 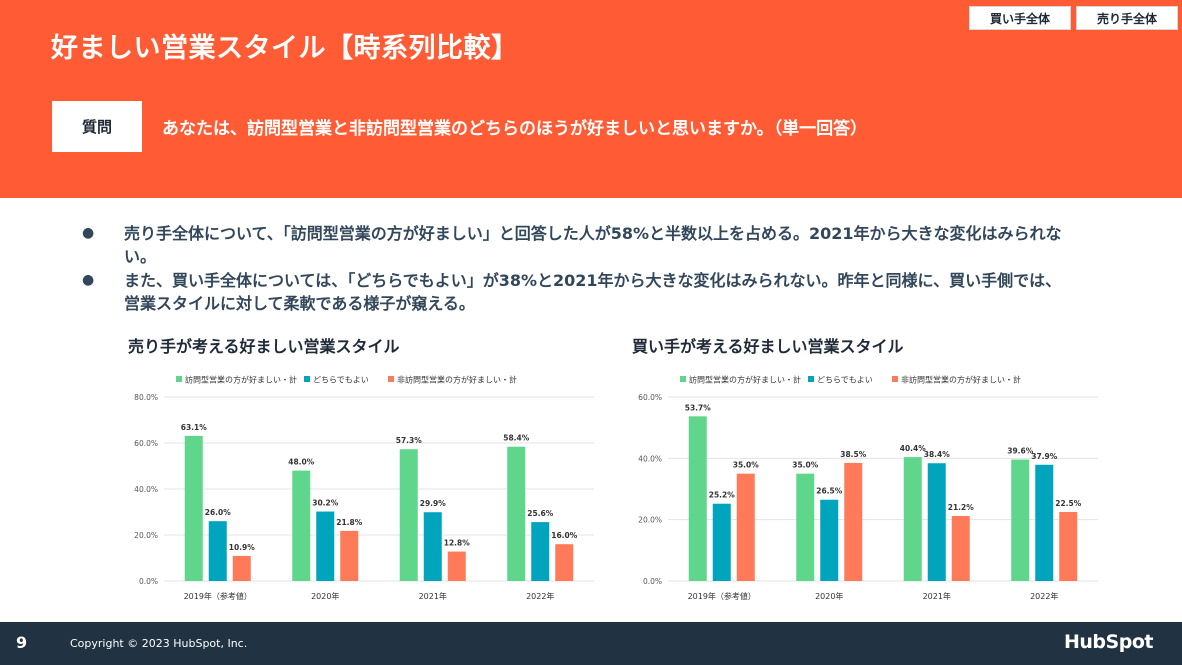 What do you see at coordinates (1044, 456) in the screenshot?
I see `bar-value-label: 37.9%` at bounding box center [1044, 456].